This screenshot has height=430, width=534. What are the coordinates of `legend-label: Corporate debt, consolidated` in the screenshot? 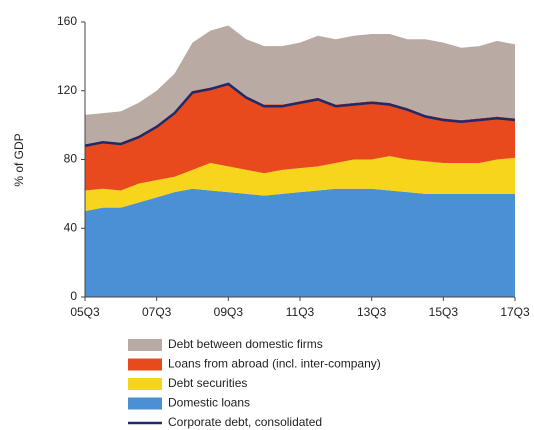 It's located at (245, 422).